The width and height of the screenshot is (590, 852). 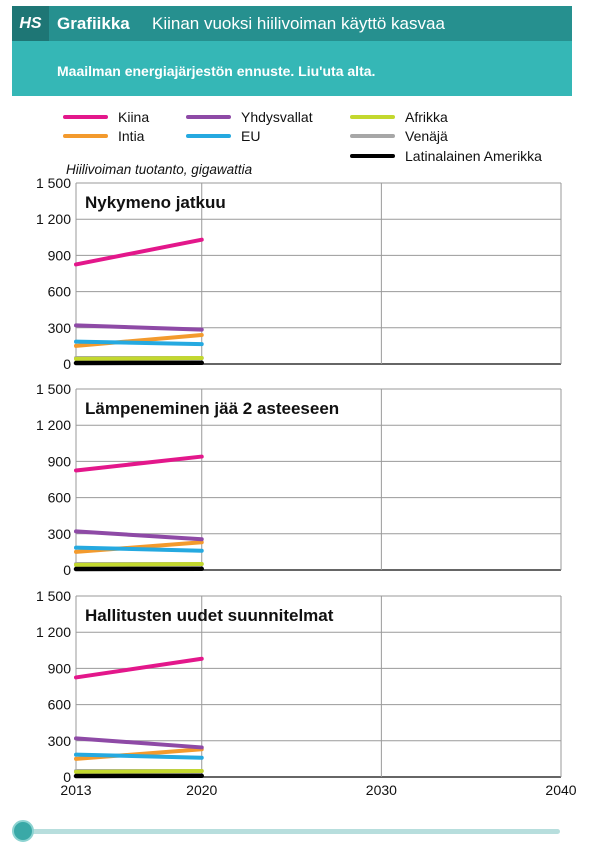 I want to click on page-title: Kiinan vuoksi hiilivoiman käyttö kasvaa, so click(x=298, y=23).